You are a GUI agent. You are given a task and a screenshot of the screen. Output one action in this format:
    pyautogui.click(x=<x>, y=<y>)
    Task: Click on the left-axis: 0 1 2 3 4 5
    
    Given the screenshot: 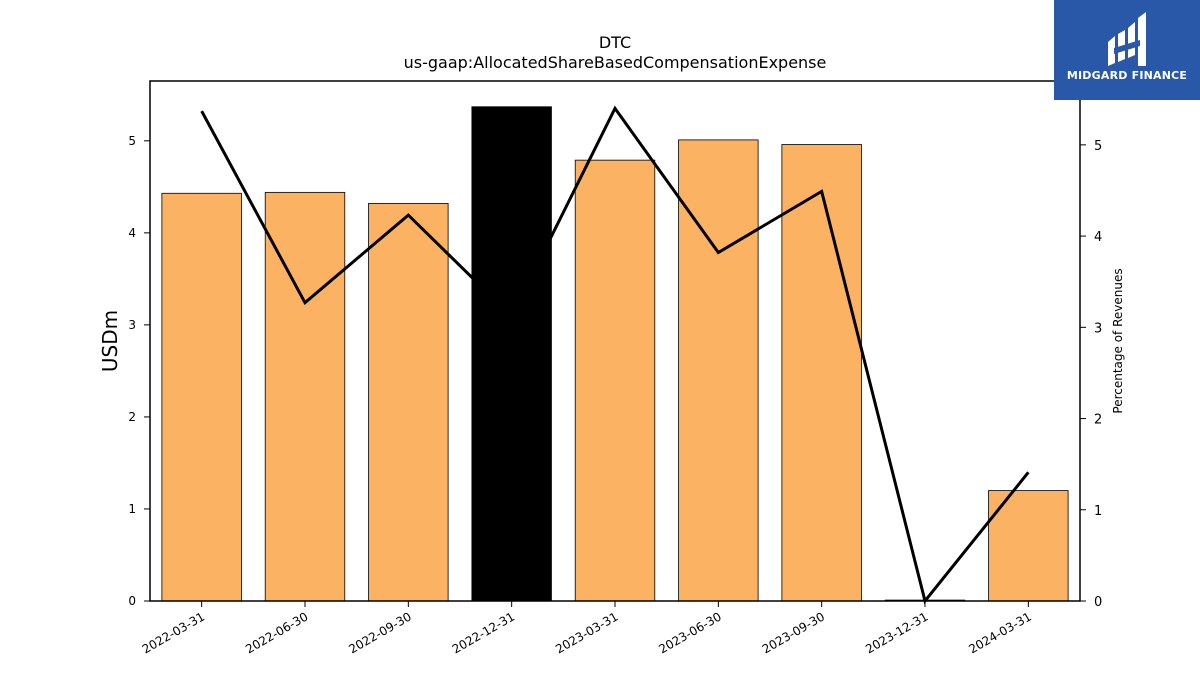 What is the action you would take?
    pyautogui.click(x=139, y=371)
    